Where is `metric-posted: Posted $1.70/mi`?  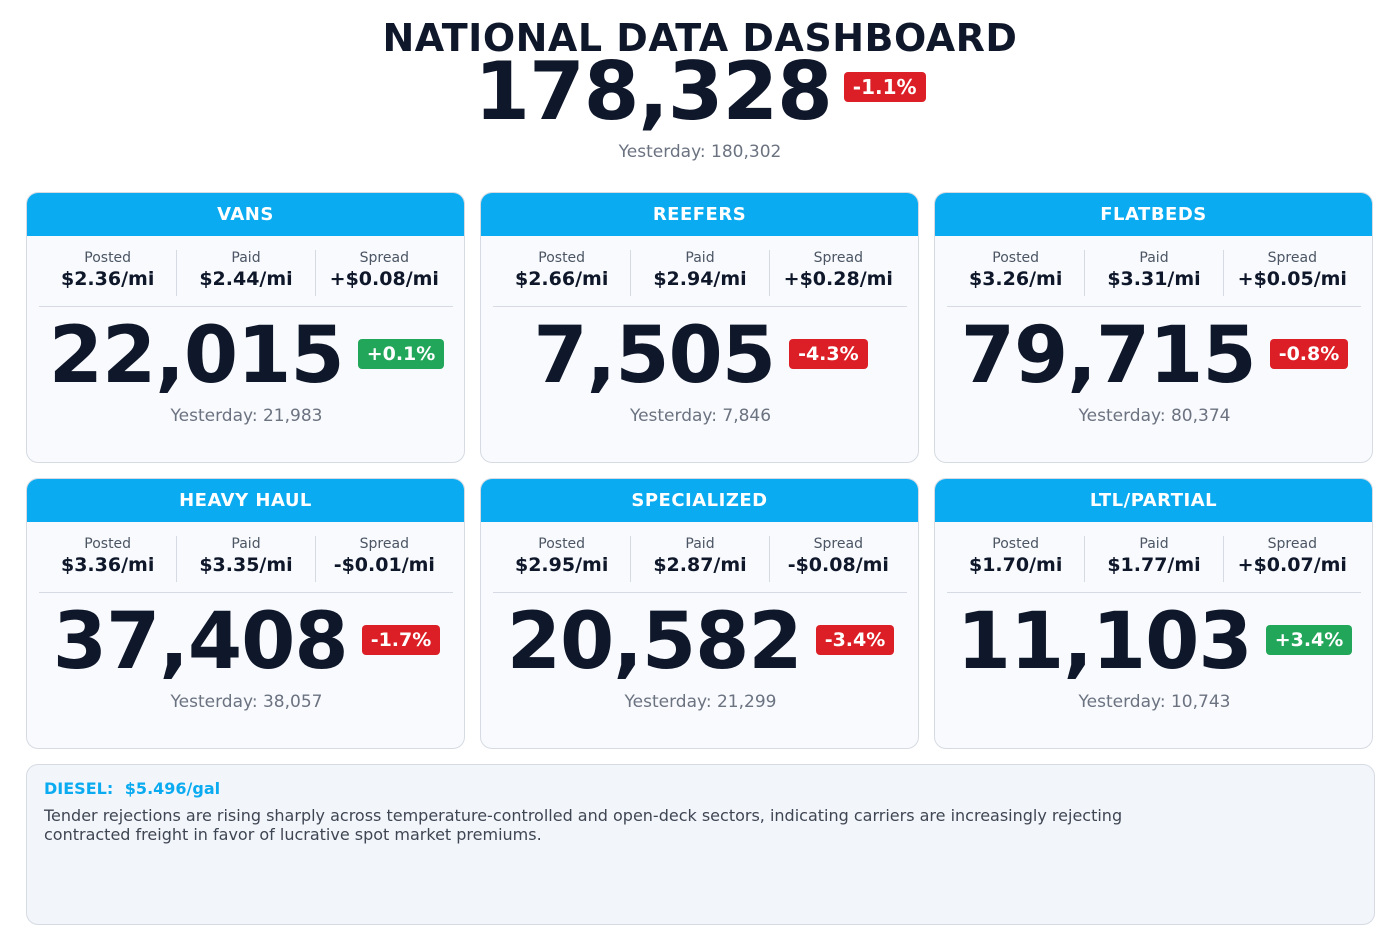 metric-posted: Posted $1.70/mi is located at coordinates (1016, 559).